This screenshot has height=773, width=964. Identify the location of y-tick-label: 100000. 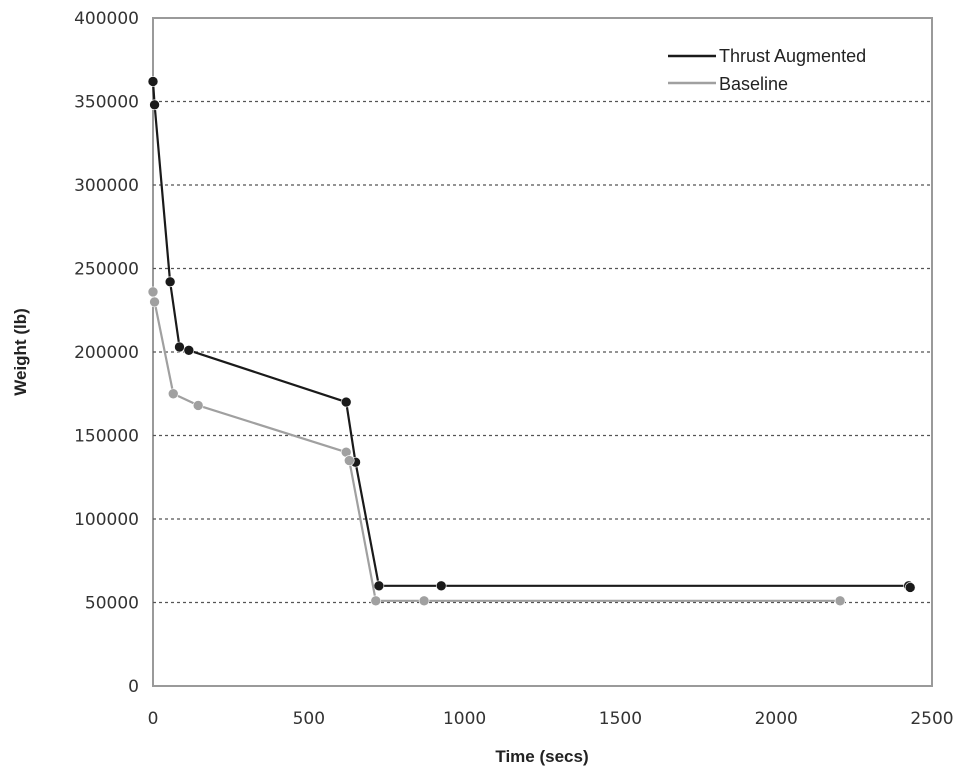
(106, 520).